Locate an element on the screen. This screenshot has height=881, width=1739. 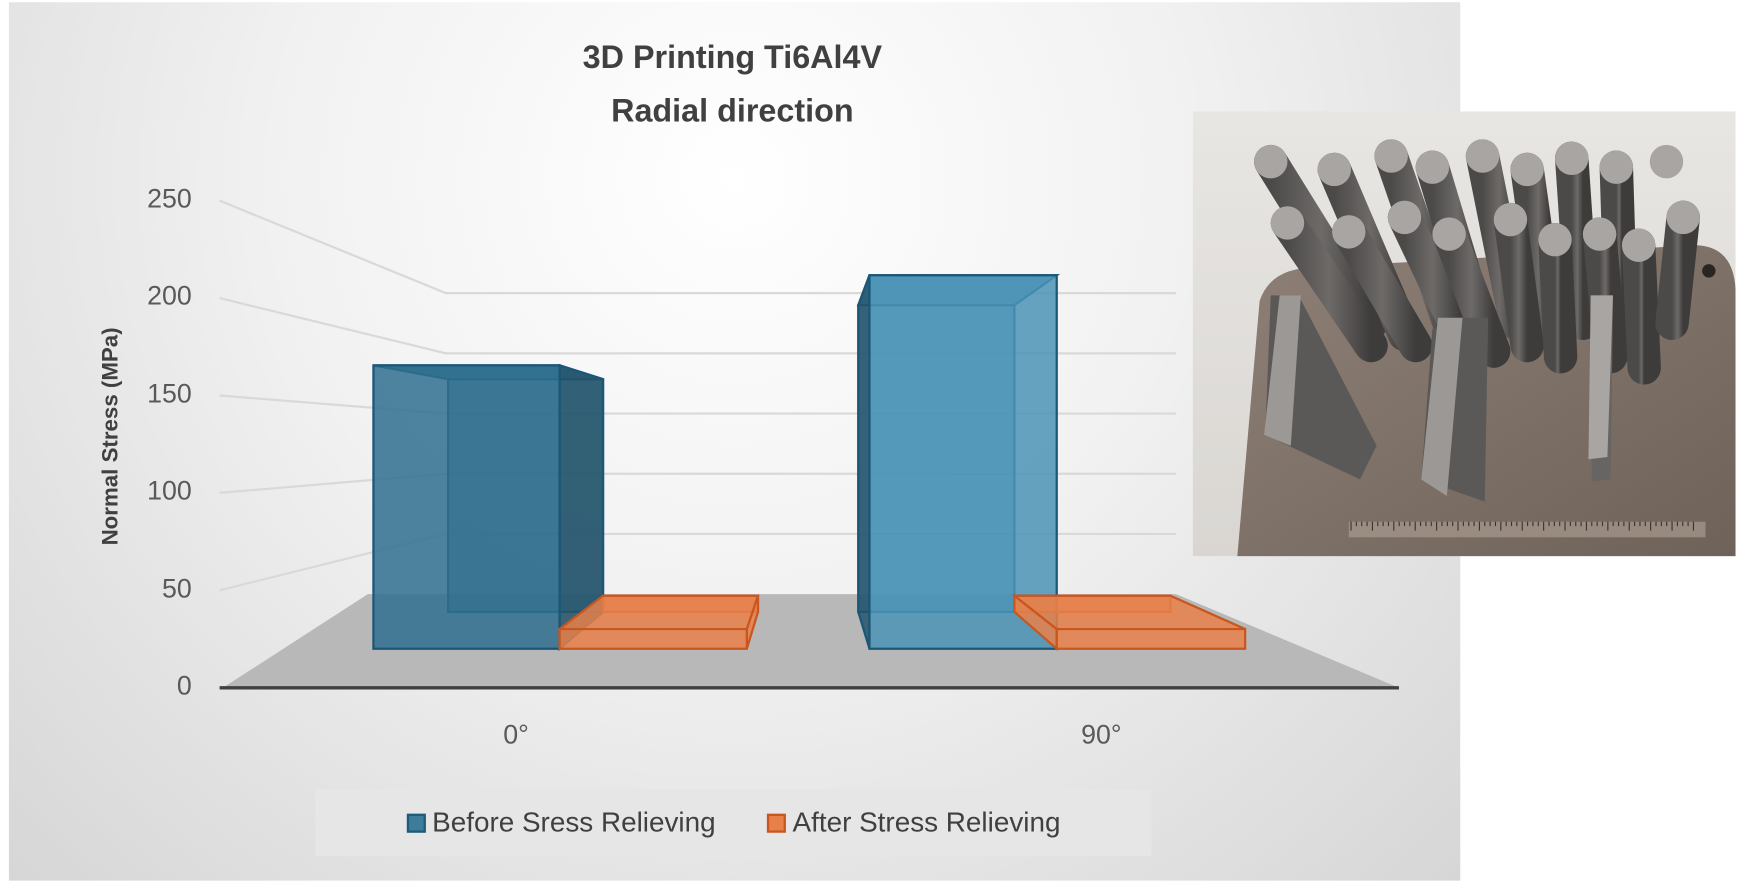
y-tick-label: 200 is located at coordinates (169, 296).